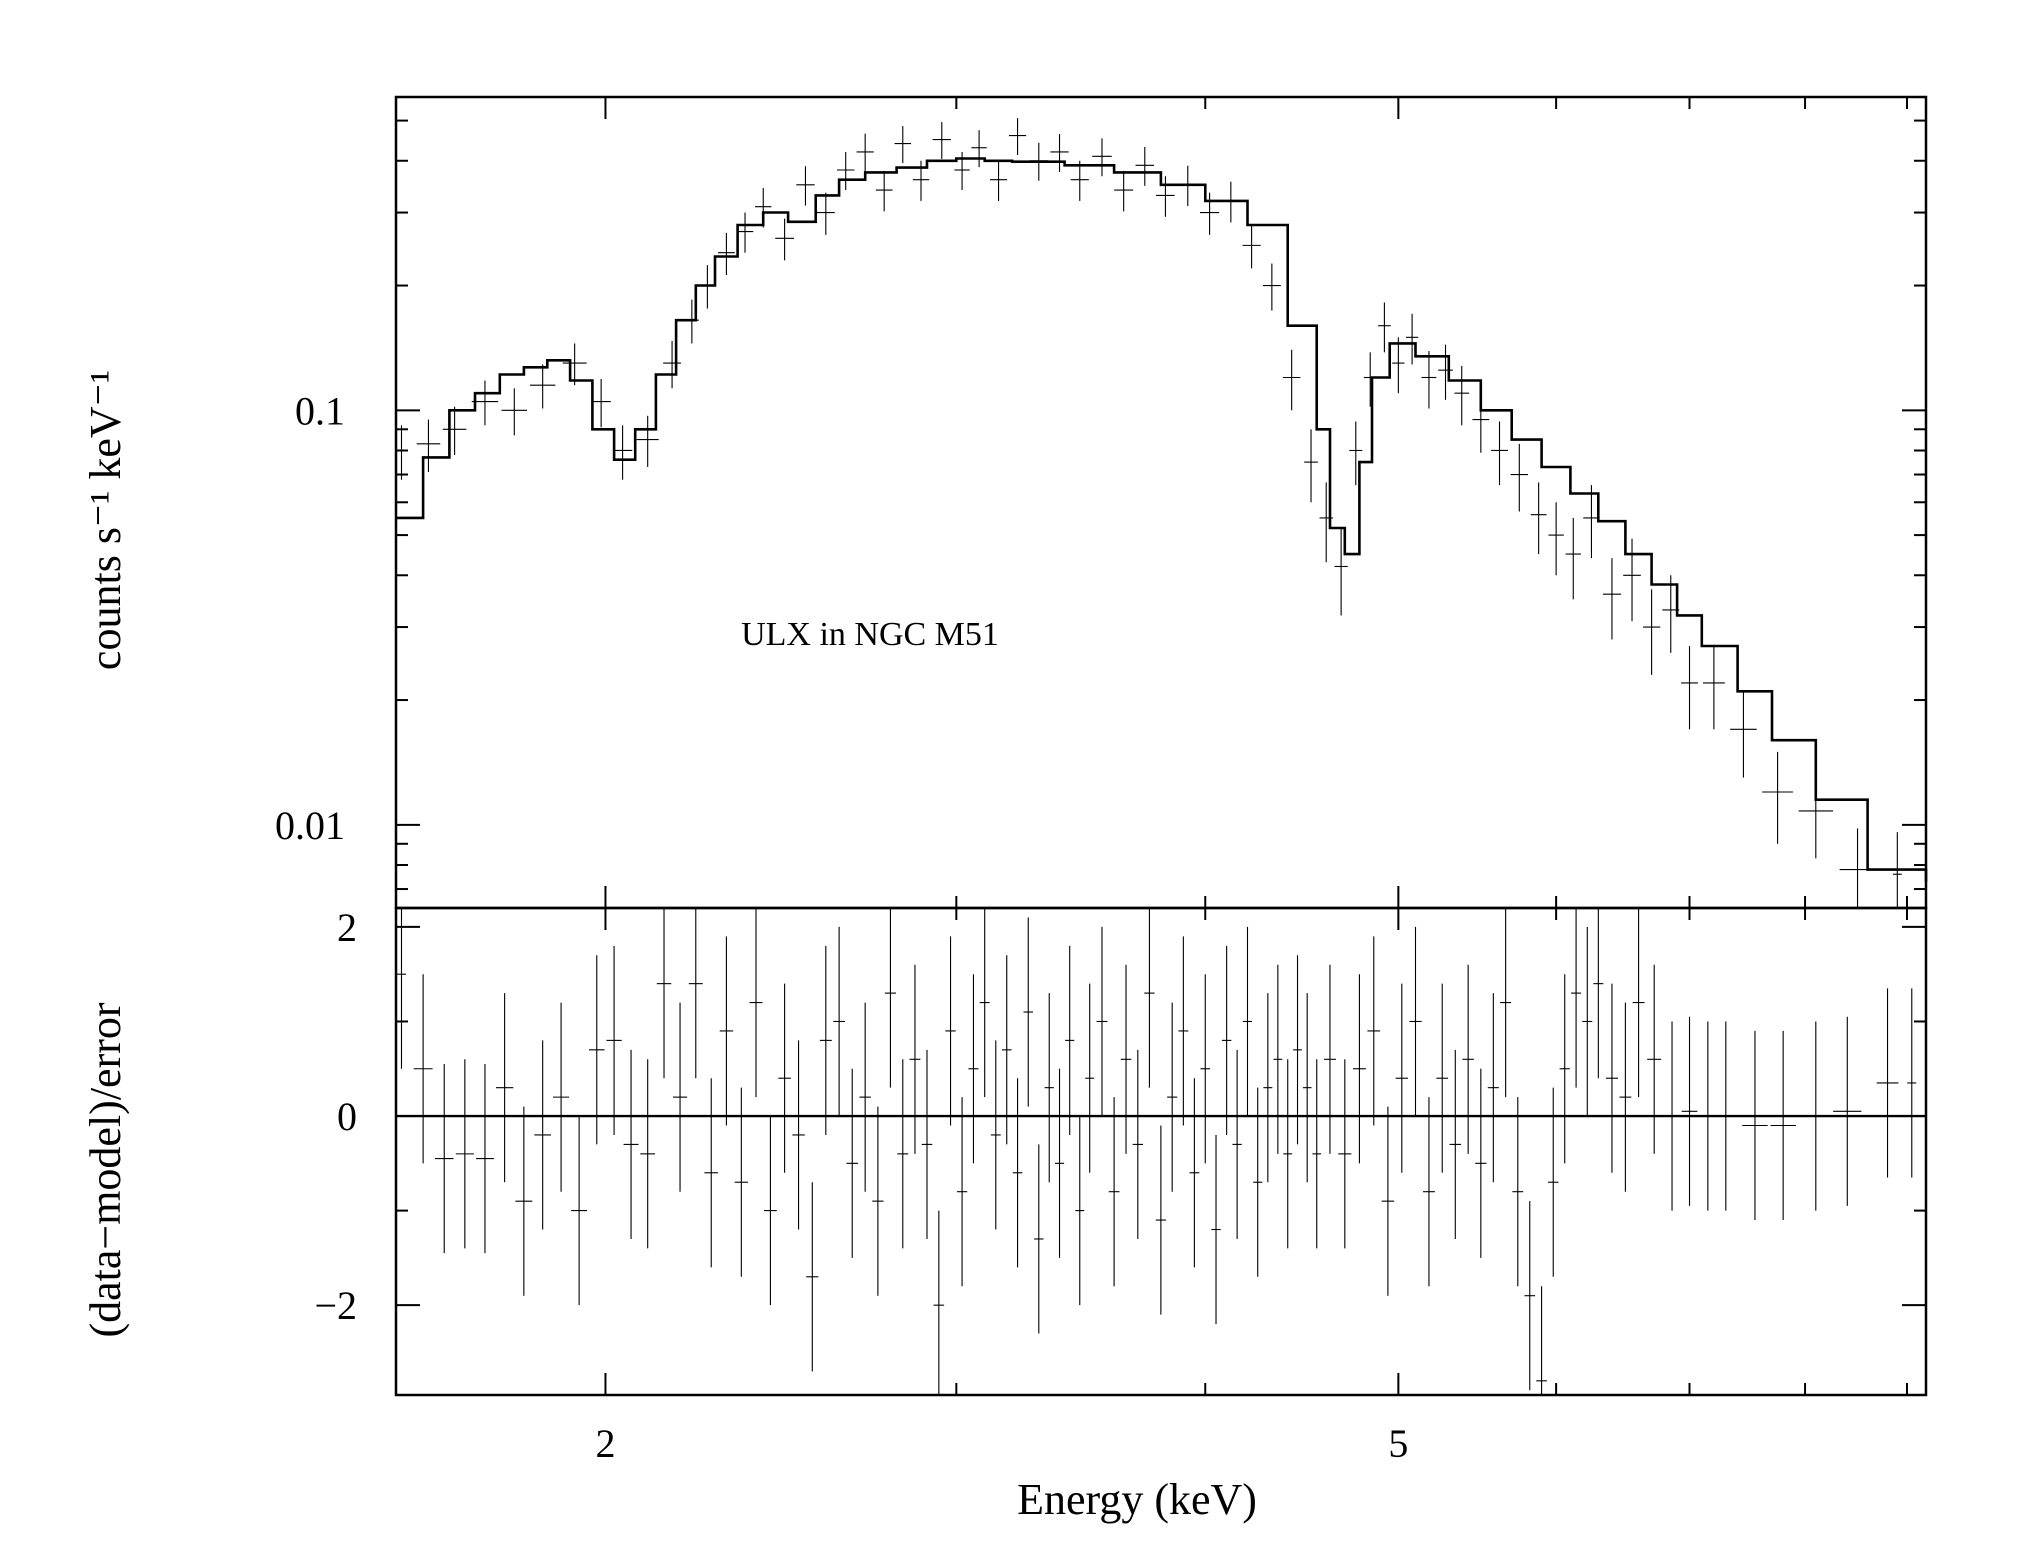 This screenshot has height=1542, width=2040. What do you see at coordinates (1137, 1499) in the screenshot?
I see `x-axis-title: Energy (keV)` at bounding box center [1137, 1499].